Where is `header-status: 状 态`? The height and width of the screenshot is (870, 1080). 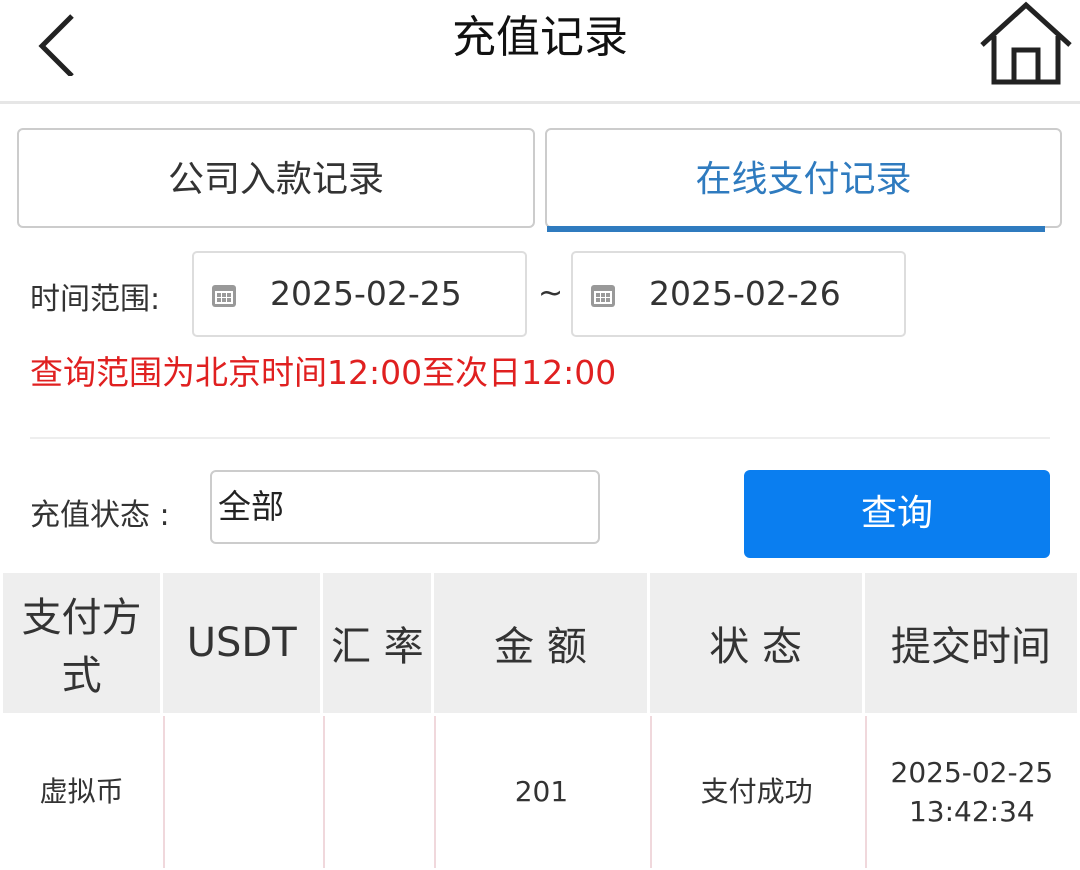
header-status: 状 态 is located at coordinates (755, 644).